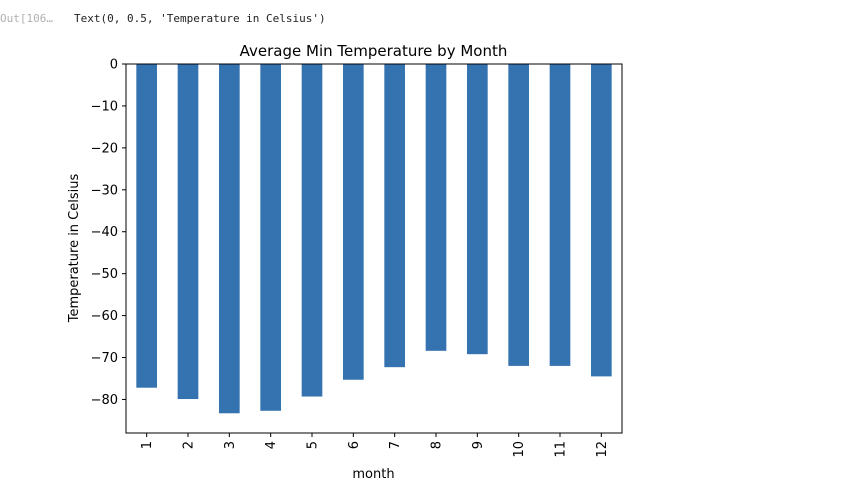 The height and width of the screenshot is (493, 860). I want to click on y-tick-label: −20, so click(104, 148).